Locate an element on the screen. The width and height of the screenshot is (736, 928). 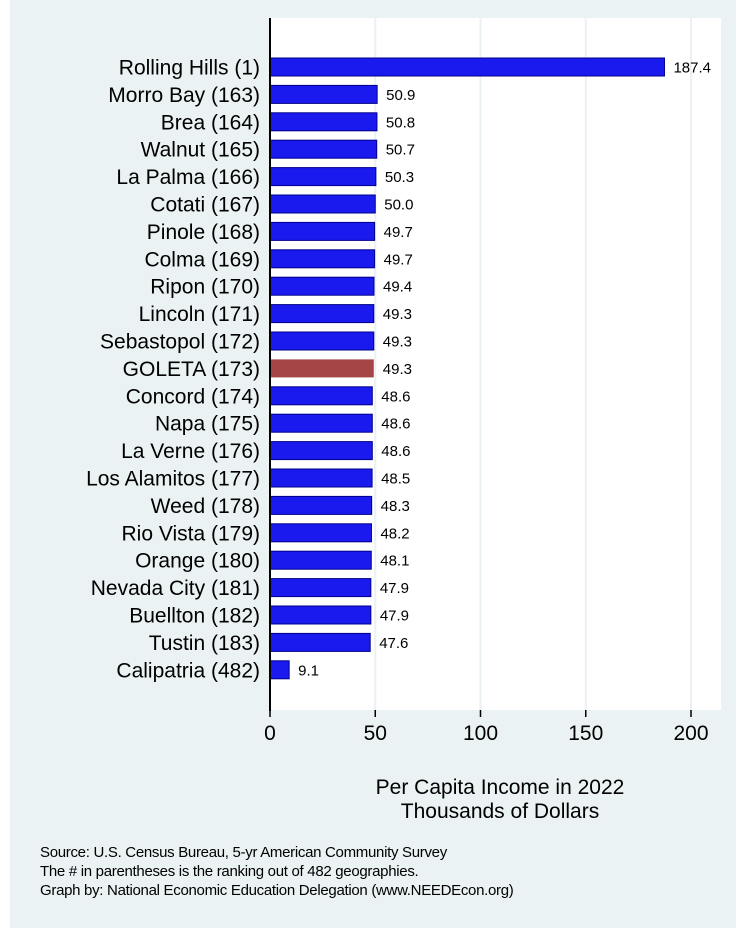
category-label: Lincoln (171) is located at coordinates (199, 314).